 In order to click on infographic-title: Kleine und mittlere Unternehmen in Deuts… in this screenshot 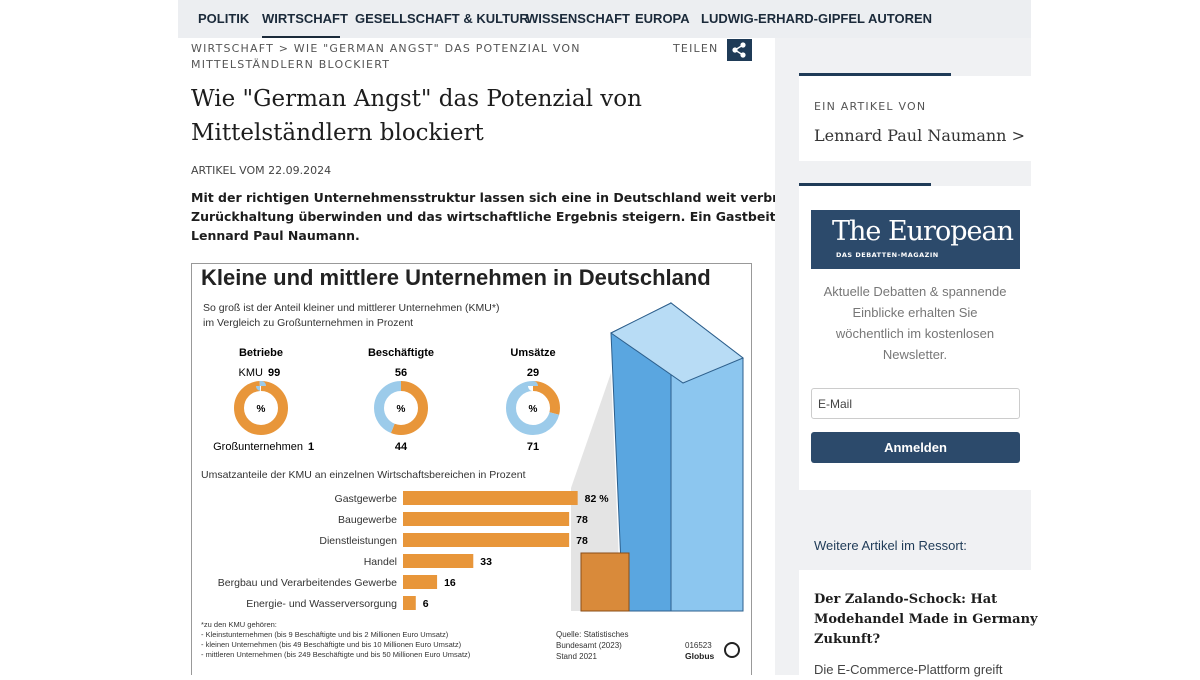, I will do `click(456, 277)`.